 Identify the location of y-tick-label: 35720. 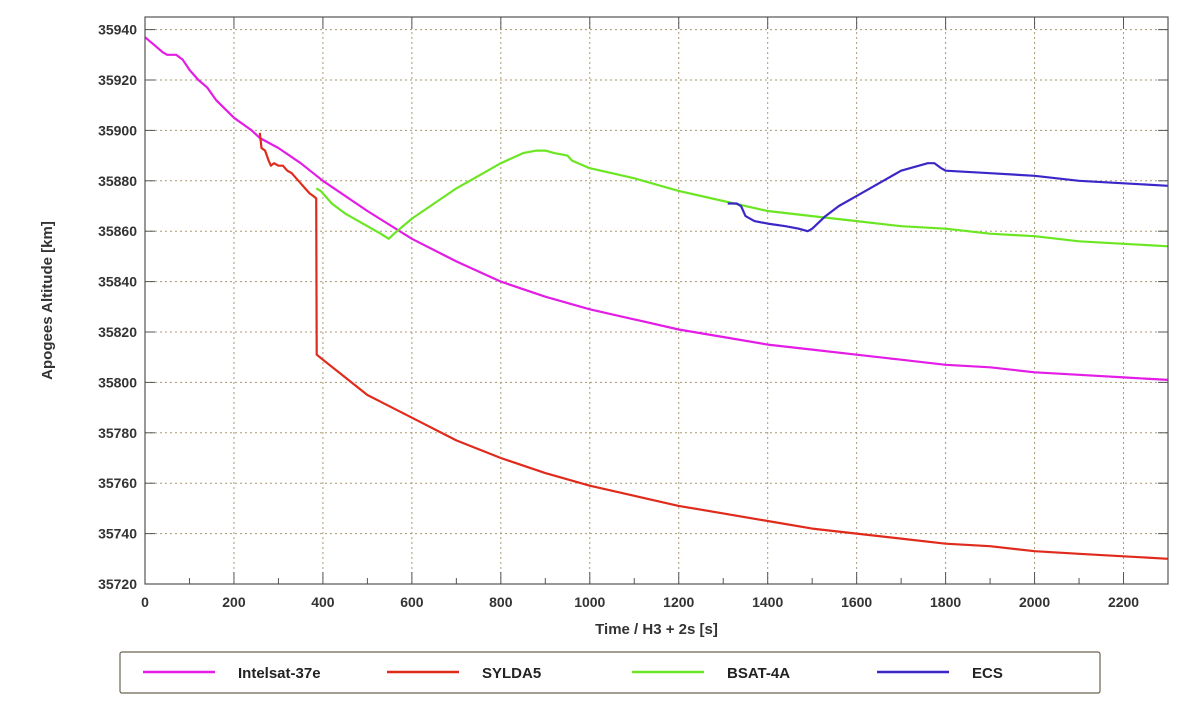
(117, 584).